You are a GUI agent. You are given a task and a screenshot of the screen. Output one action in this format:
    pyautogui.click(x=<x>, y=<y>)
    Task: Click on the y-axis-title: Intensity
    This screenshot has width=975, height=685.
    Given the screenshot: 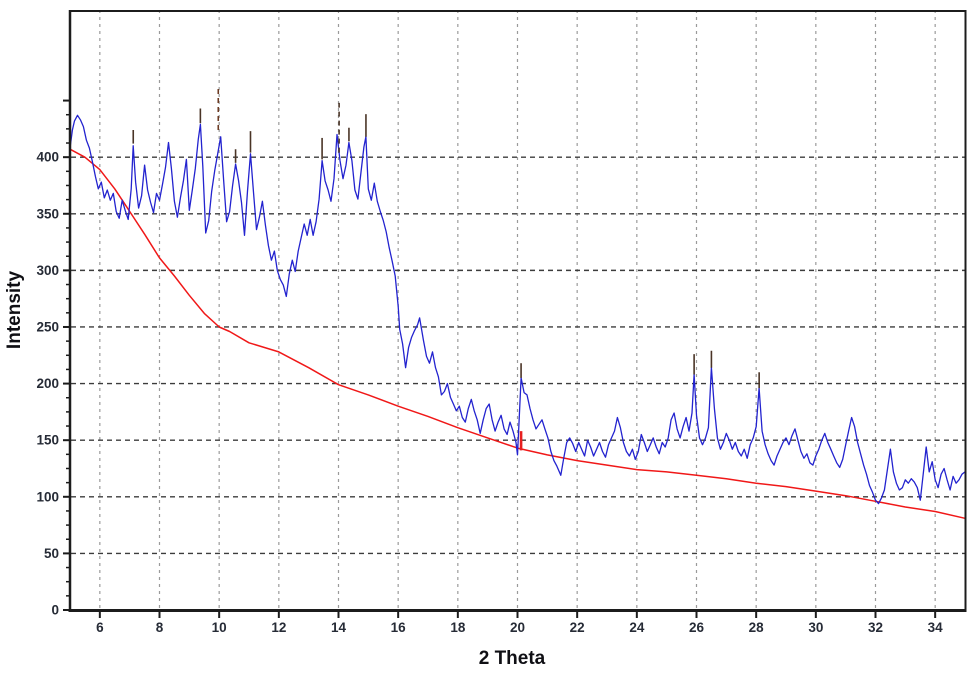 What is the action you would take?
    pyautogui.click(x=14, y=310)
    